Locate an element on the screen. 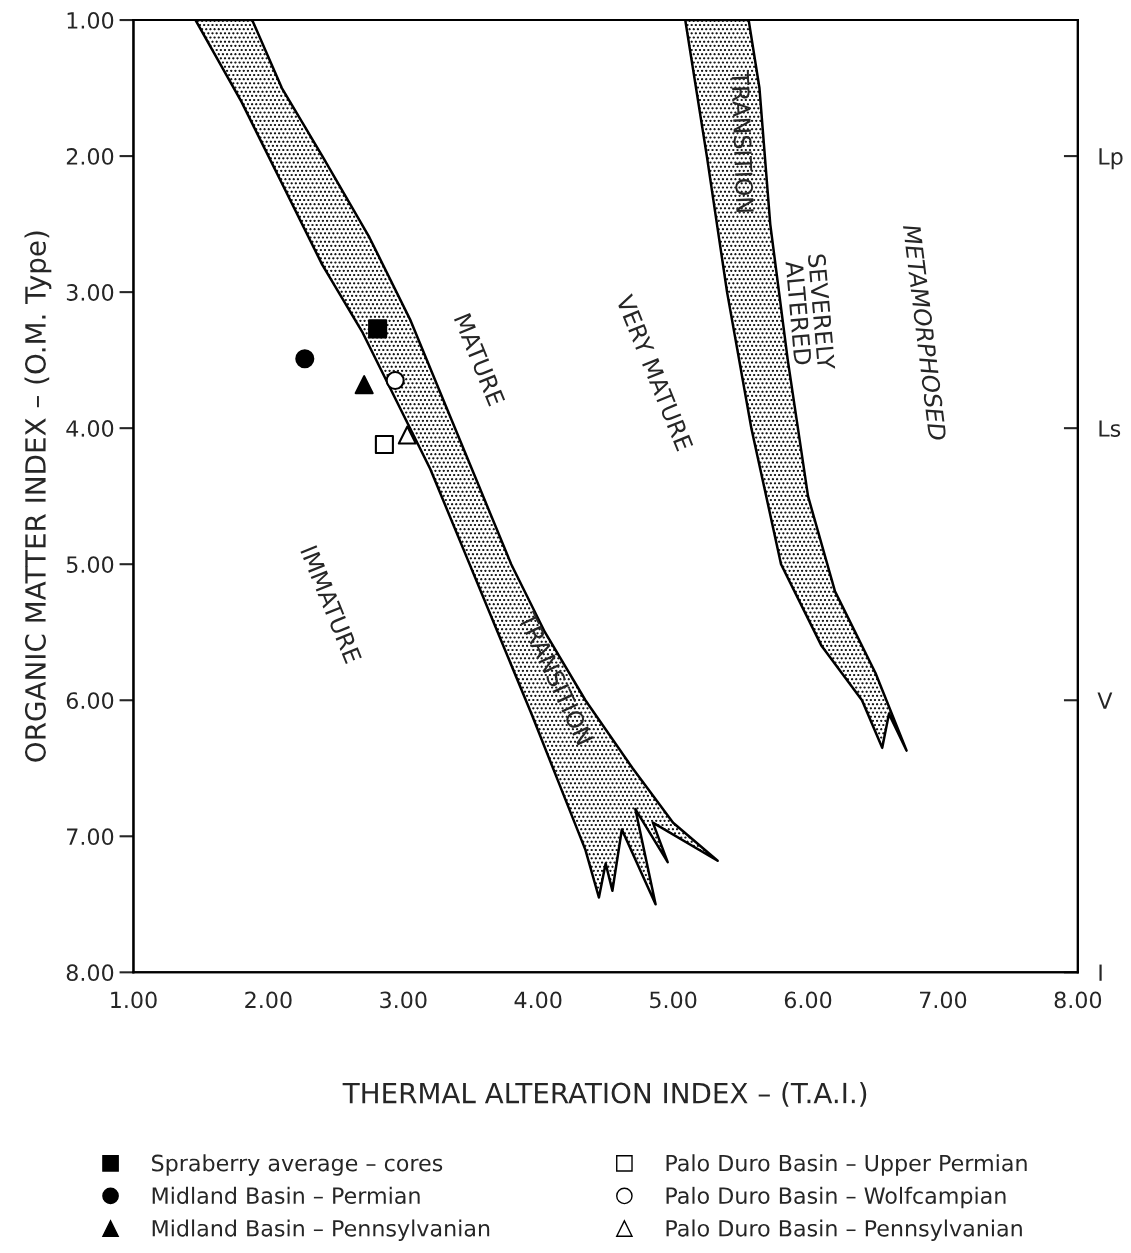 This screenshot has width=1131, height=1253. x-tick-label: 8.00 is located at coordinates (1078, 1000).